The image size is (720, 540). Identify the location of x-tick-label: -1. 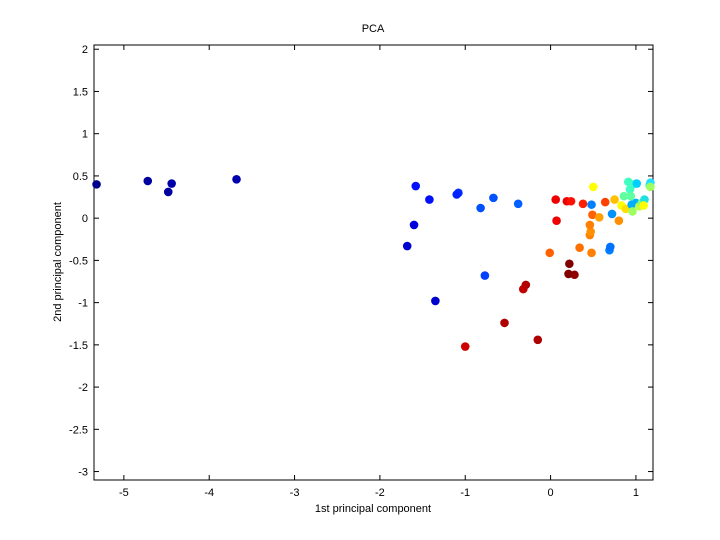
(465, 493).